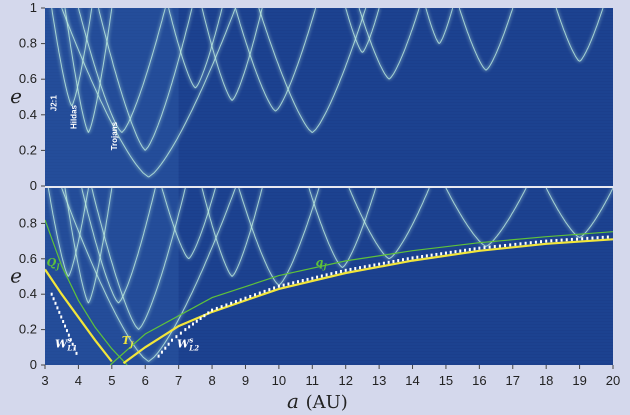 The height and width of the screenshot is (415, 630). What do you see at coordinates (345, 380) in the screenshot?
I see `x-tick-label: 12` at bounding box center [345, 380].